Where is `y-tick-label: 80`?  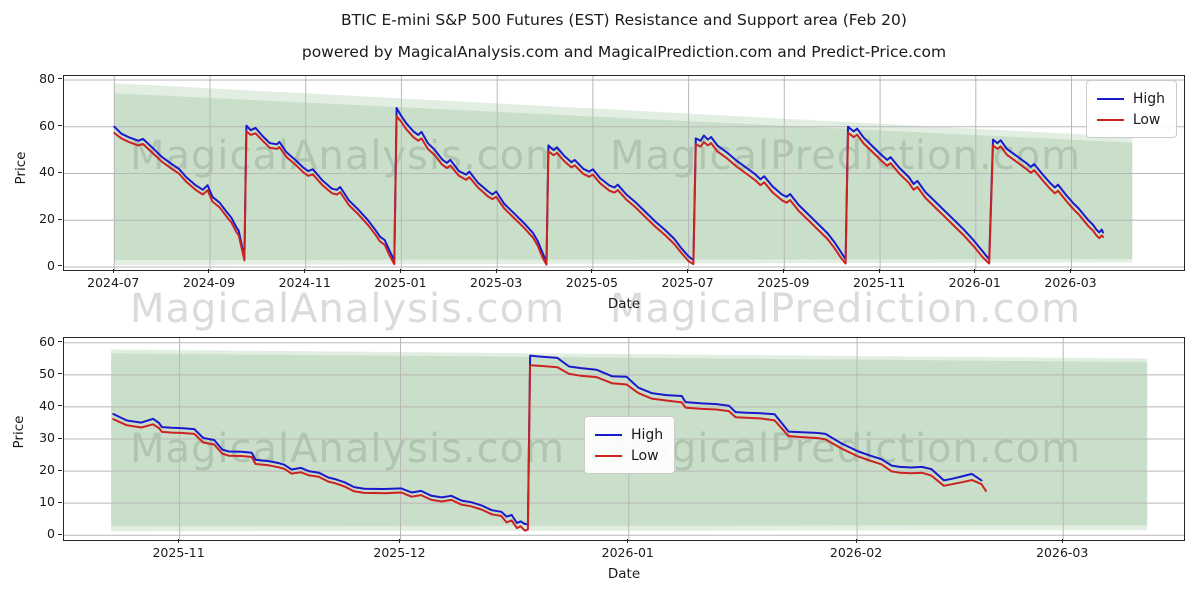 y-tick-label: 80 is located at coordinates (47, 78).